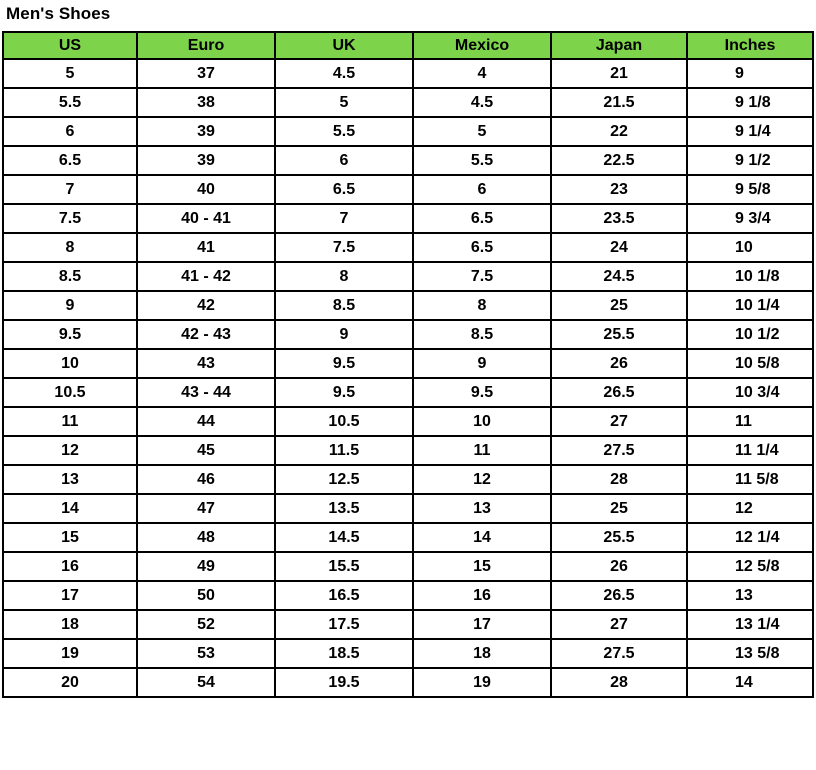 Image resolution: width=816 pixels, height=770 pixels. I want to click on cell-euro: 40, so click(206, 189).